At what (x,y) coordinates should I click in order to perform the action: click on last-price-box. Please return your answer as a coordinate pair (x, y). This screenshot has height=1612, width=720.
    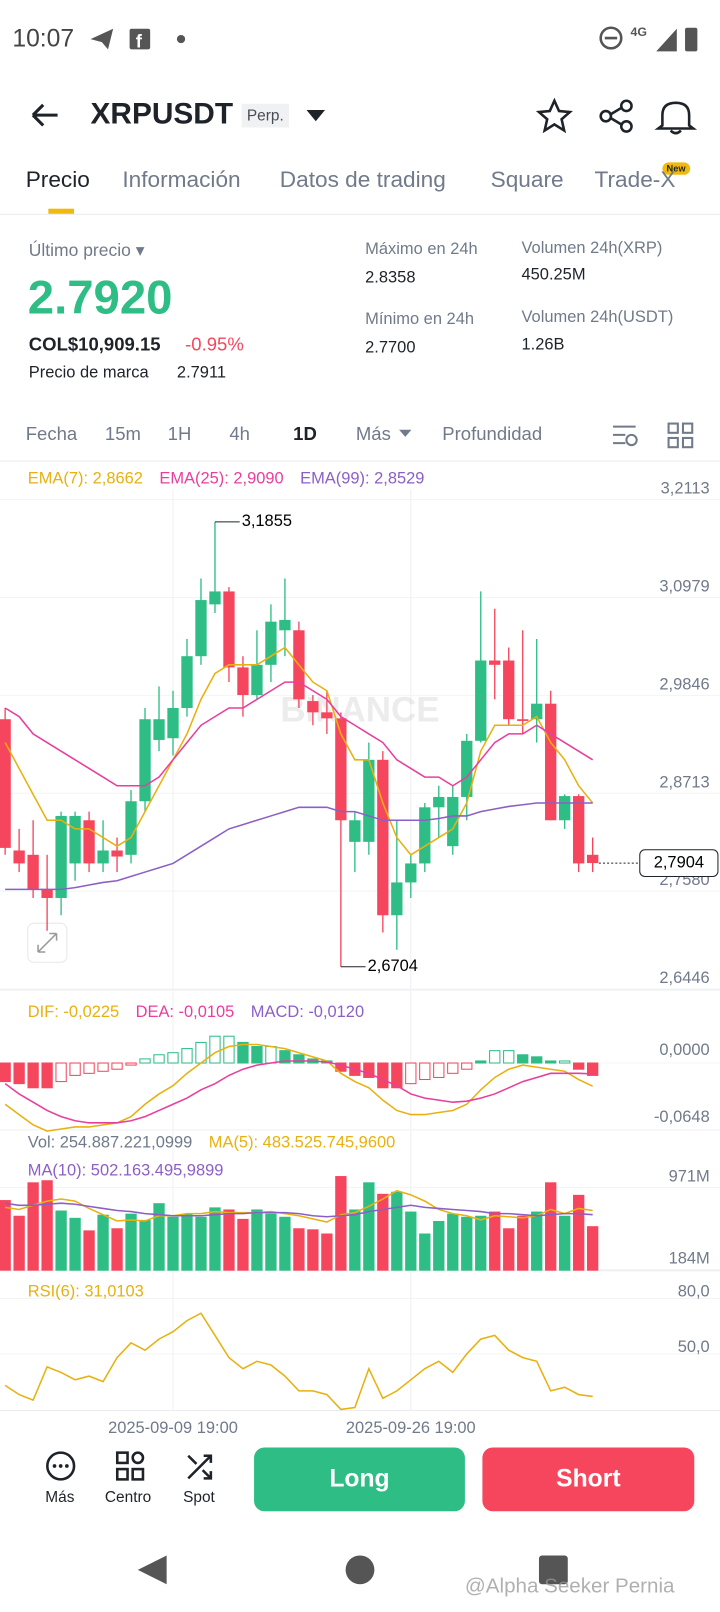
    Looking at the image, I should click on (679, 863).